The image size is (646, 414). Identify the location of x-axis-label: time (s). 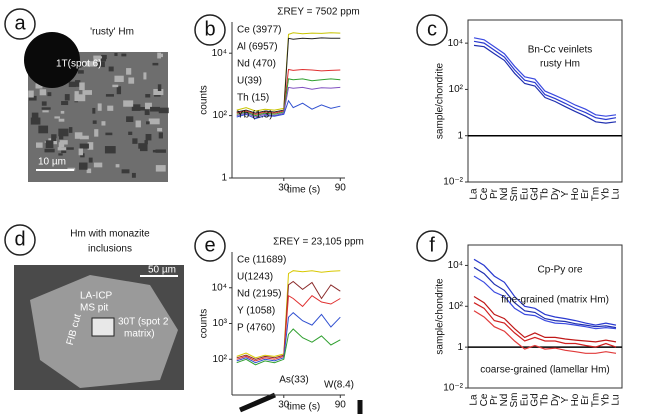
(303, 407).